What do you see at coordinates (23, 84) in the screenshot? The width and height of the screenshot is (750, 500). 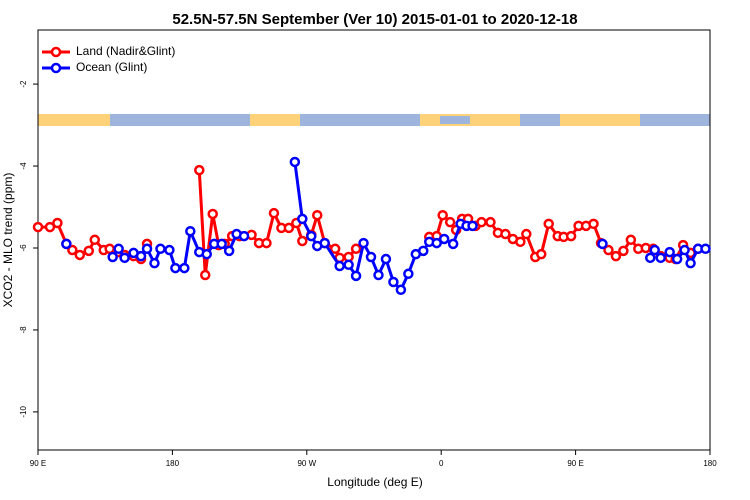 I see `y-tick-label: -2` at bounding box center [23, 84].